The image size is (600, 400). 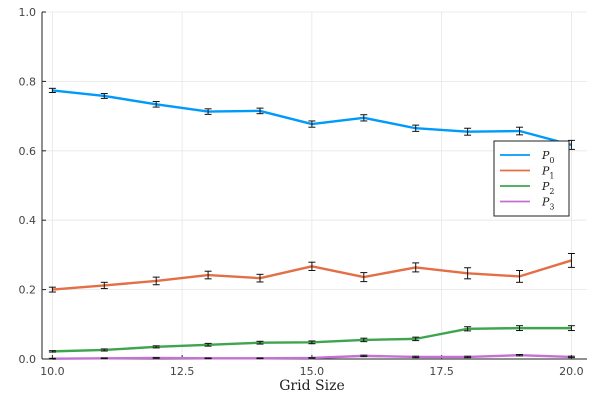 What do you see at coordinates (311, 118) in the screenshot?
I see `series-P0` at bounding box center [311, 118].